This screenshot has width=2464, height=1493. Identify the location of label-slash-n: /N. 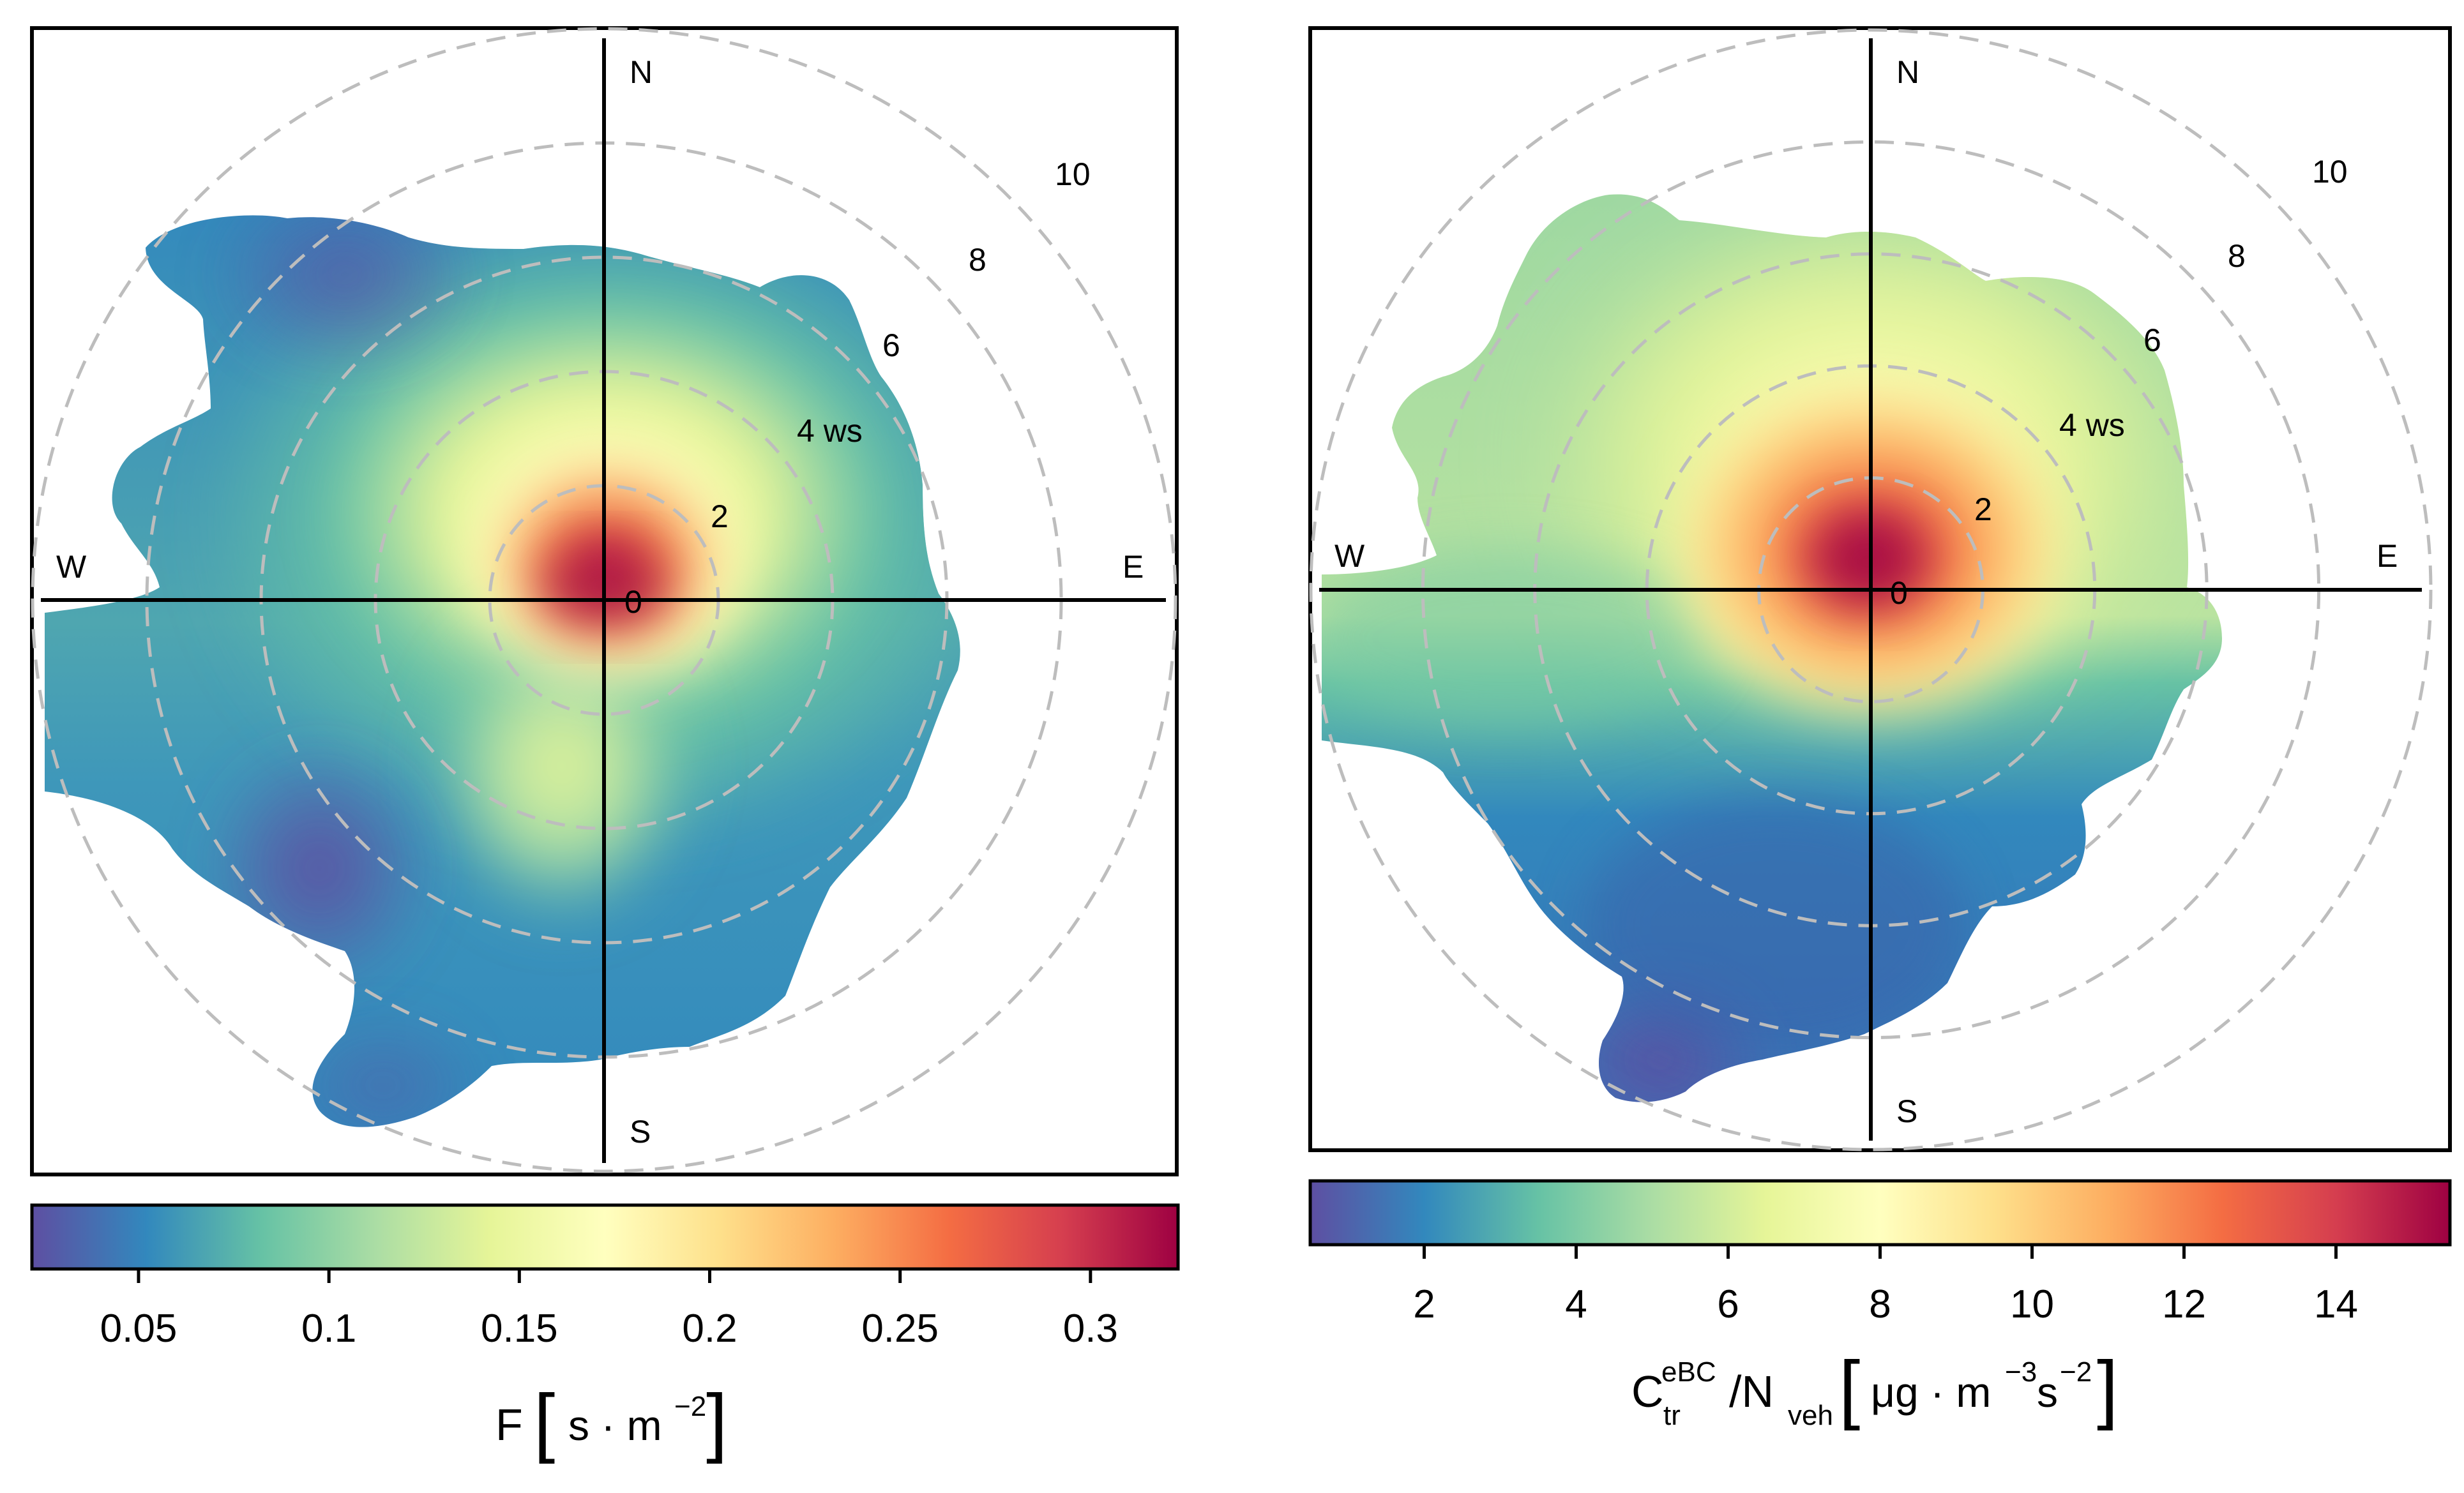
(1751, 1391).